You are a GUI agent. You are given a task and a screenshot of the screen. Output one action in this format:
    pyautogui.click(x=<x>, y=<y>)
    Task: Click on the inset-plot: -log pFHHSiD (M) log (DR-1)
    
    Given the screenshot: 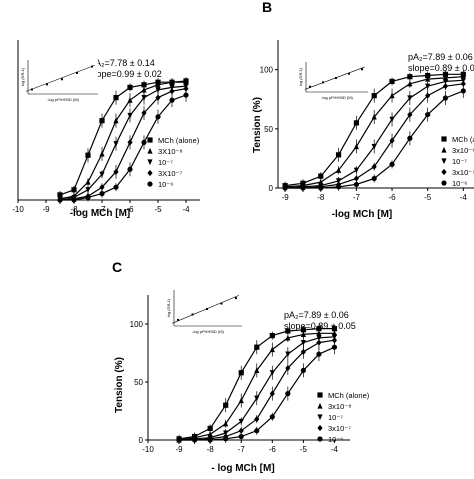 What is the action you would take?
    pyautogui.click(x=59, y=81)
    